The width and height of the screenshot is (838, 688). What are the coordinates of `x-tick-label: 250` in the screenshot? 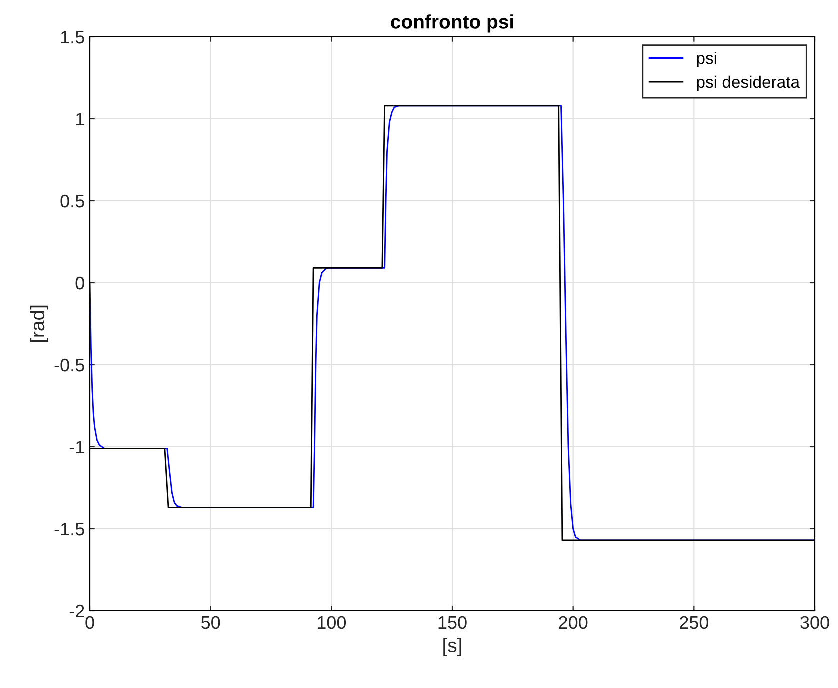 It's located at (694, 623).